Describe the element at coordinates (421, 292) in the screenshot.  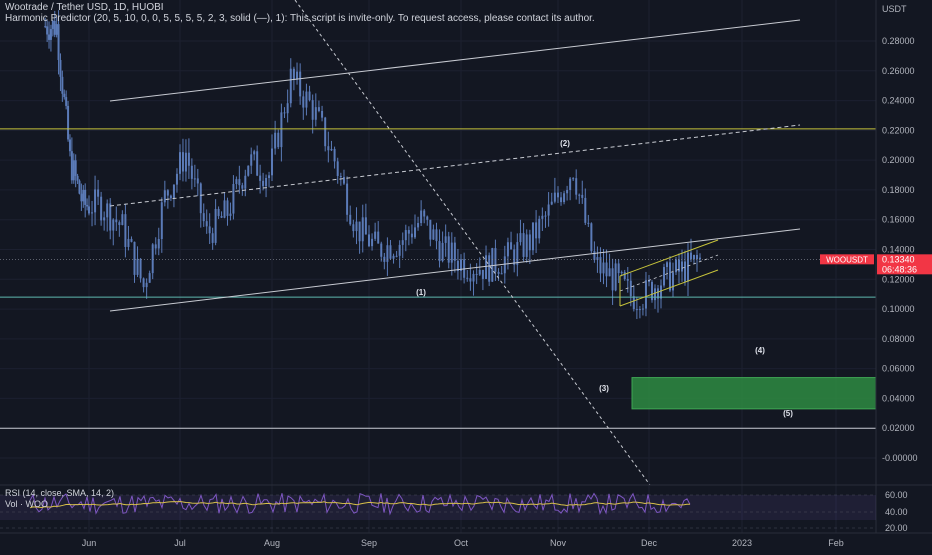
I see `wave-label: (1)` at that location.